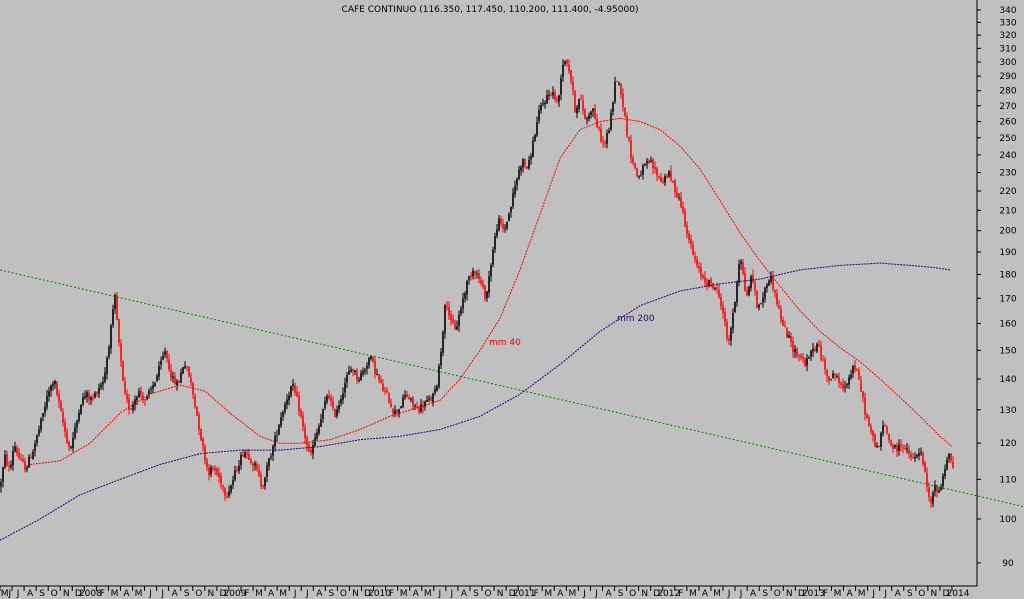 The width and height of the screenshot is (1024, 599). What do you see at coordinates (1007, 324) in the screenshot?
I see `y-tick-label: 160` at bounding box center [1007, 324].